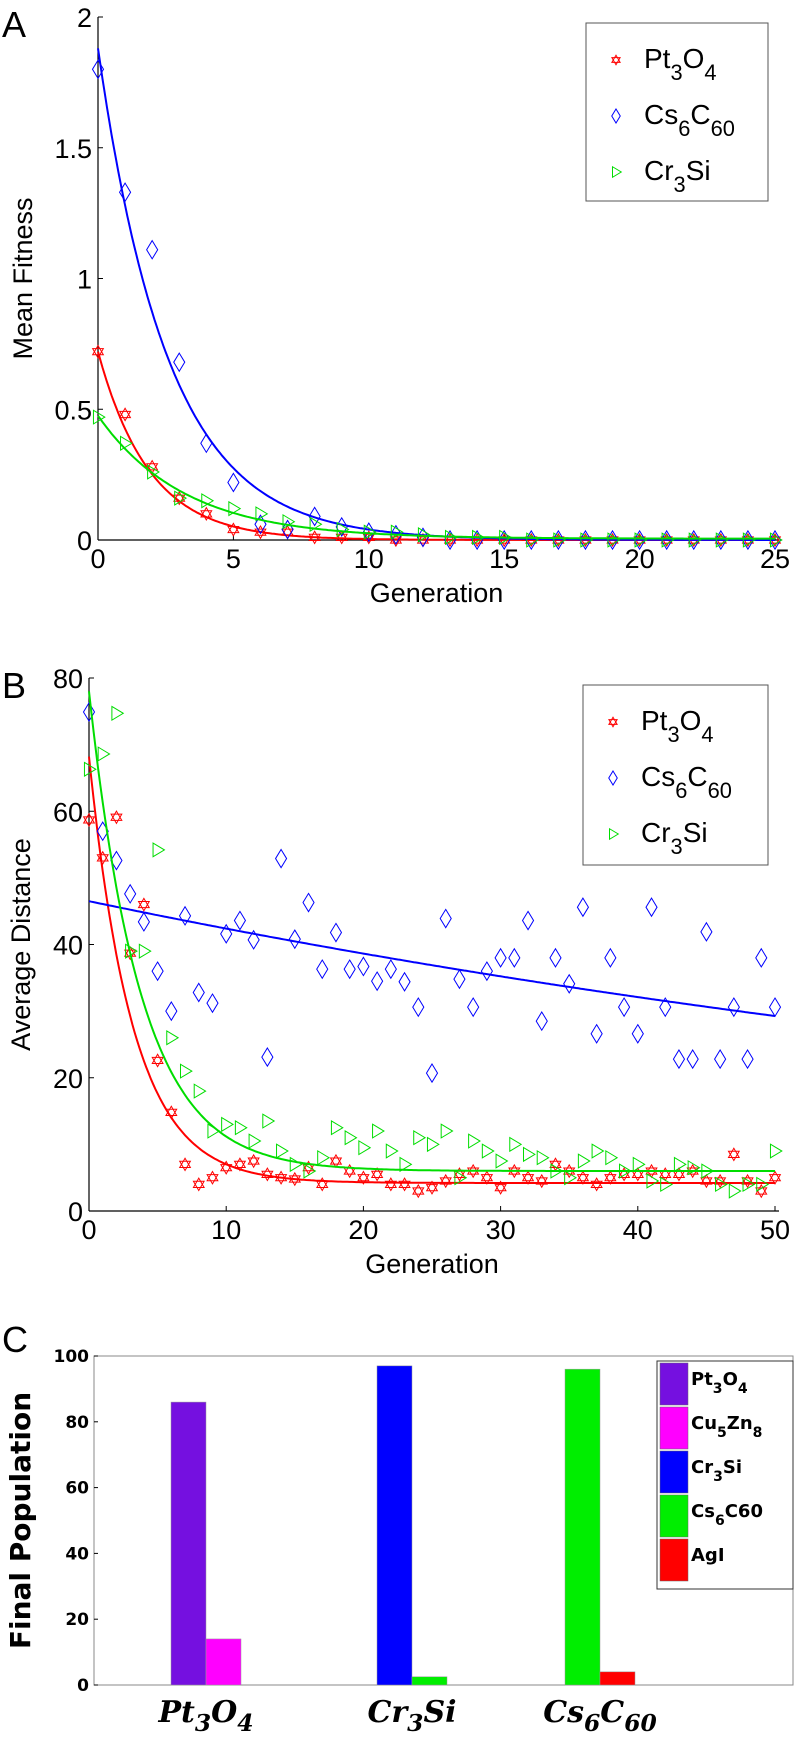 Image resolution: width=797 pixels, height=1738 pixels. What do you see at coordinates (730, 1379) in the screenshot?
I see `text-segment: O` at bounding box center [730, 1379].